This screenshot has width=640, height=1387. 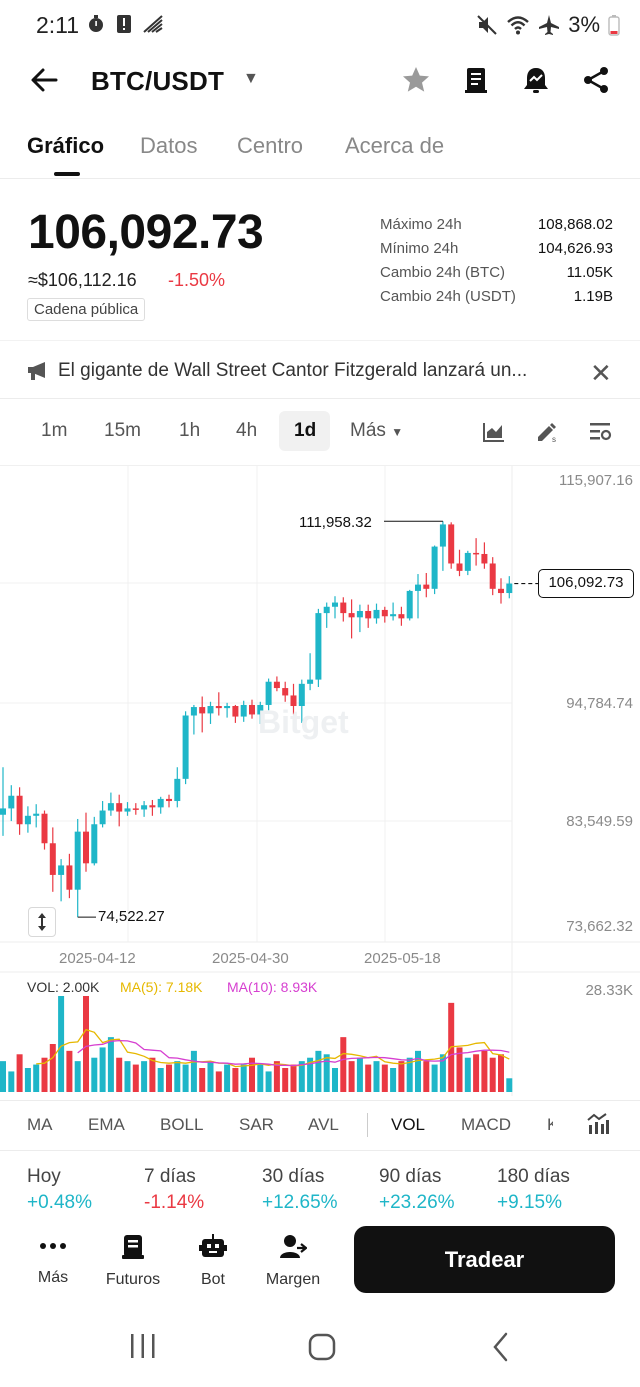 What do you see at coordinates (322, 1347) in the screenshot?
I see `home-icon` at bounding box center [322, 1347].